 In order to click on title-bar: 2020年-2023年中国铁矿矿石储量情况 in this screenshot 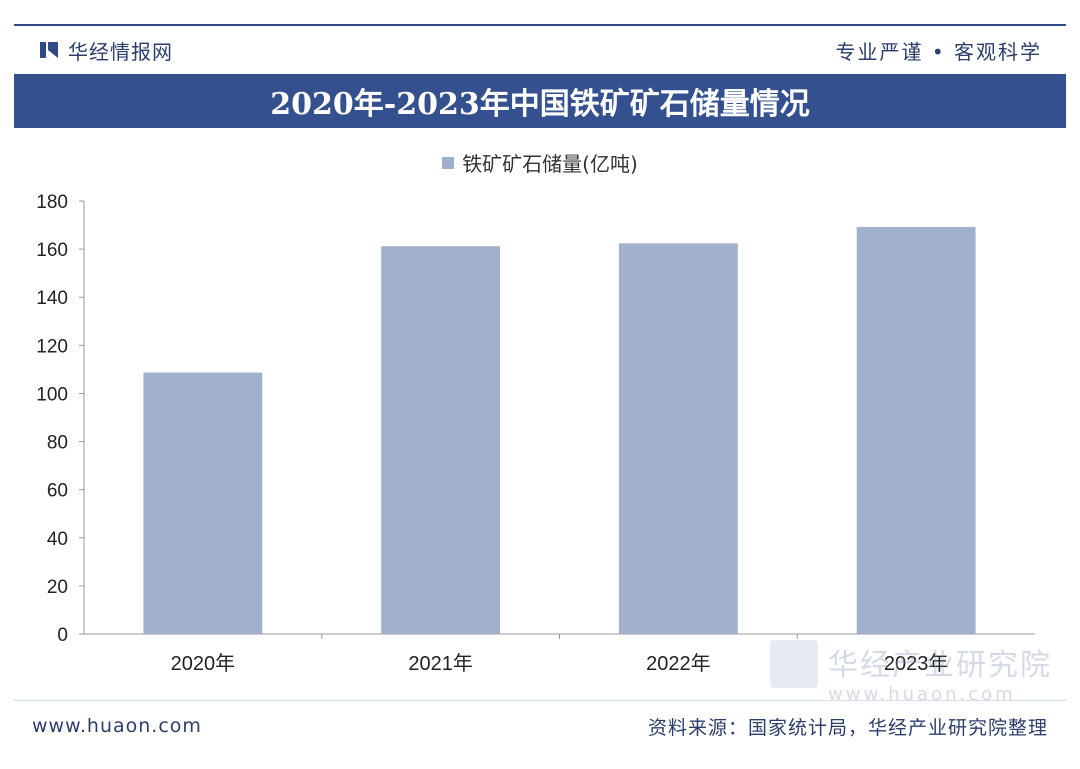, I will do `click(540, 101)`.